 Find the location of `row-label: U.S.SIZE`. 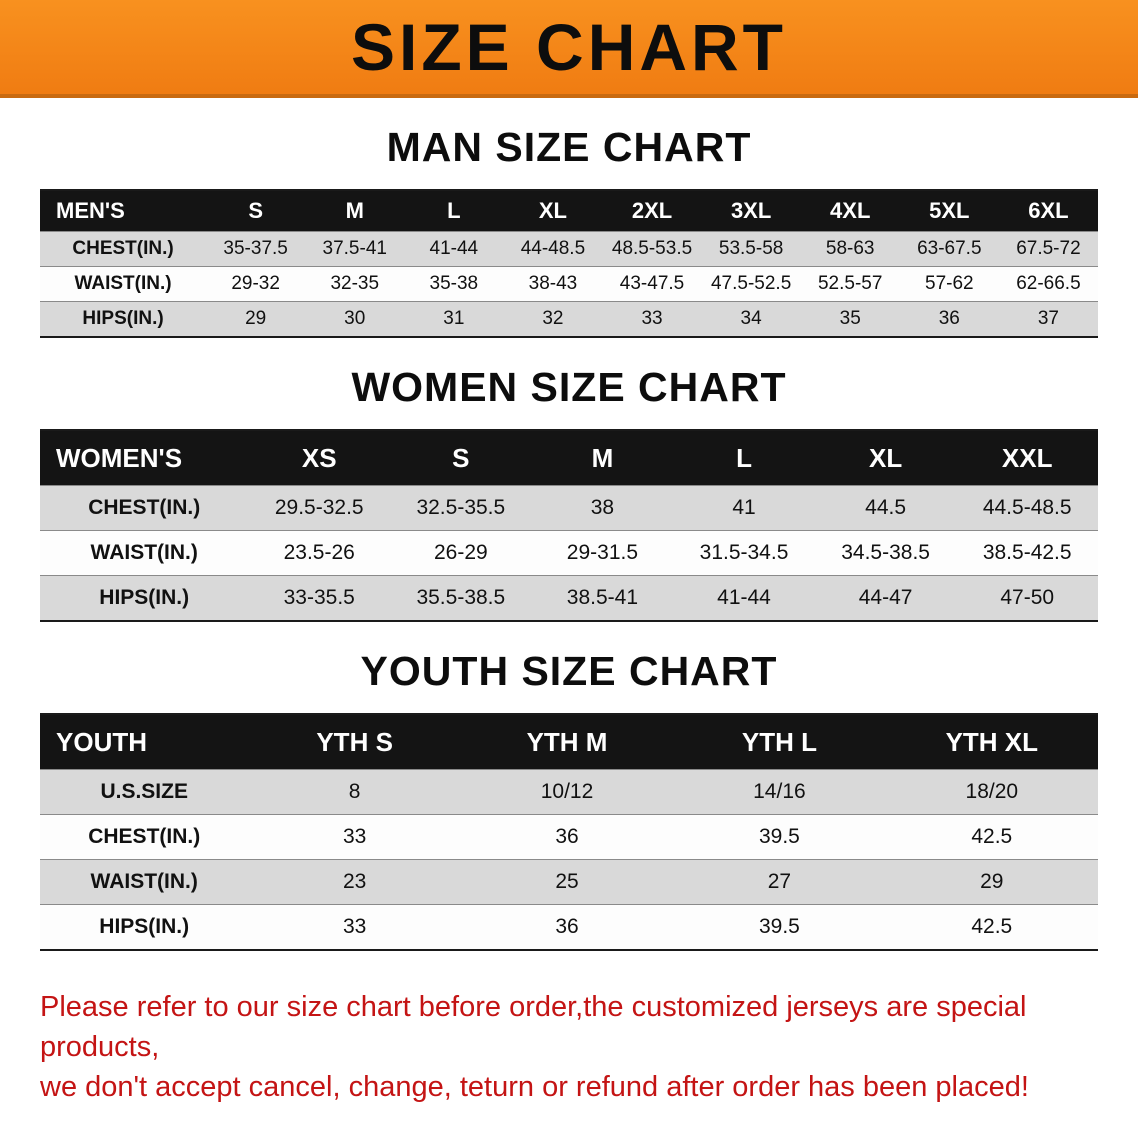

row-label: U.S.SIZE is located at coordinates (144, 792).